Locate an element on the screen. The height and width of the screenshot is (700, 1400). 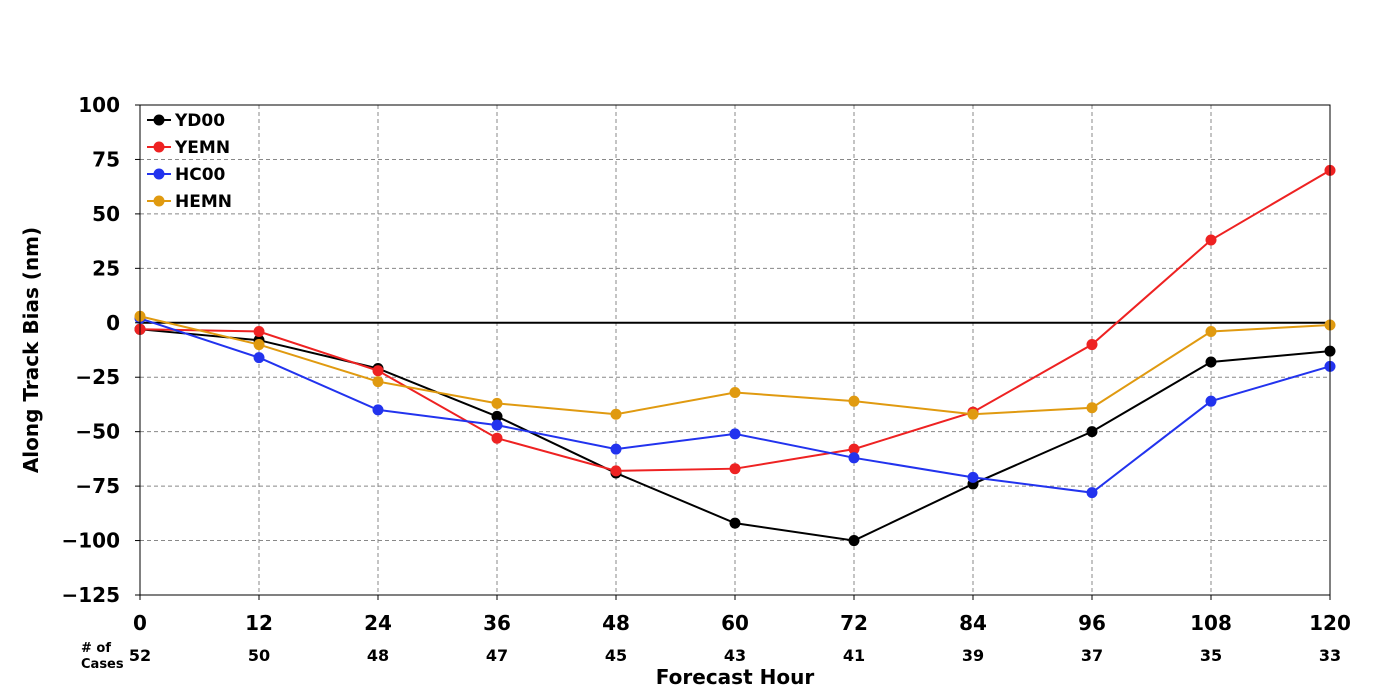
case-count: 37 is located at coordinates (1092, 655).